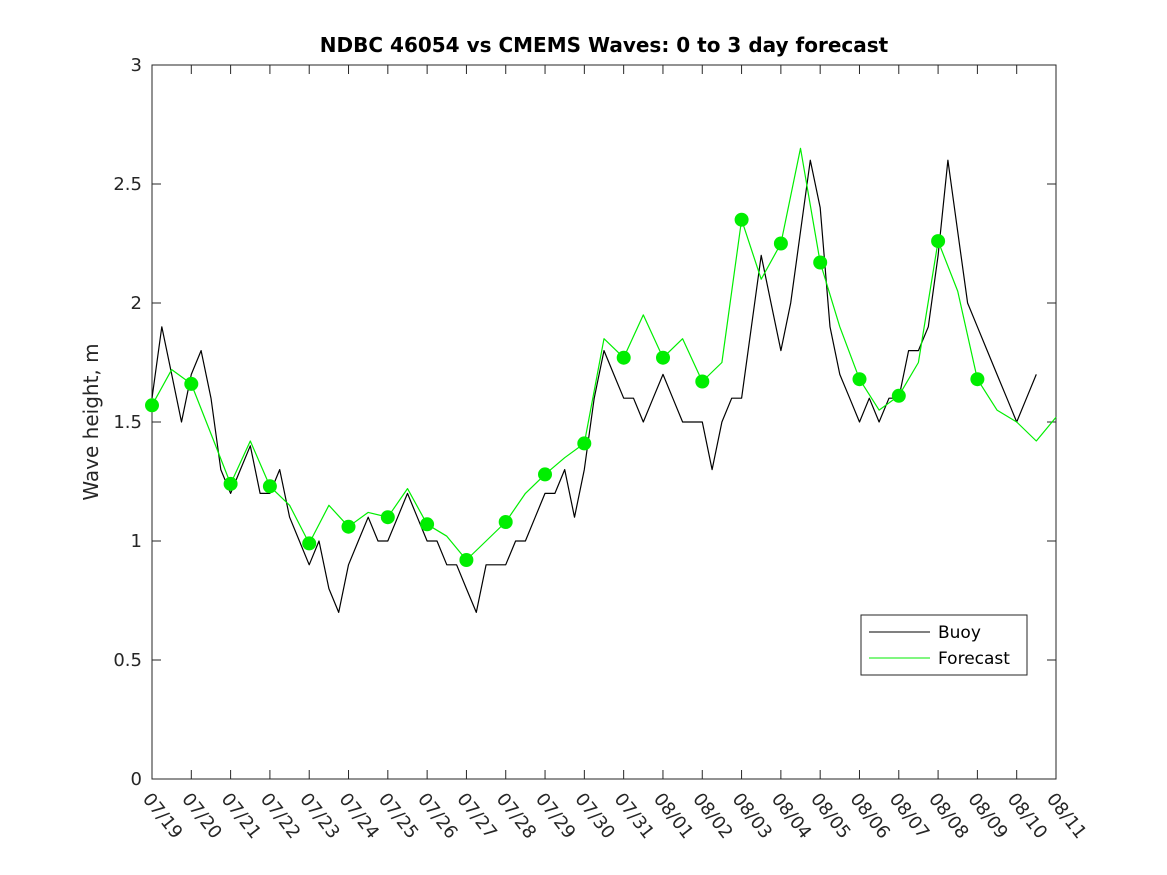  Describe the element at coordinates (909, 816) in the screenshot. I see `x-tick-label: 08/07` at that location.